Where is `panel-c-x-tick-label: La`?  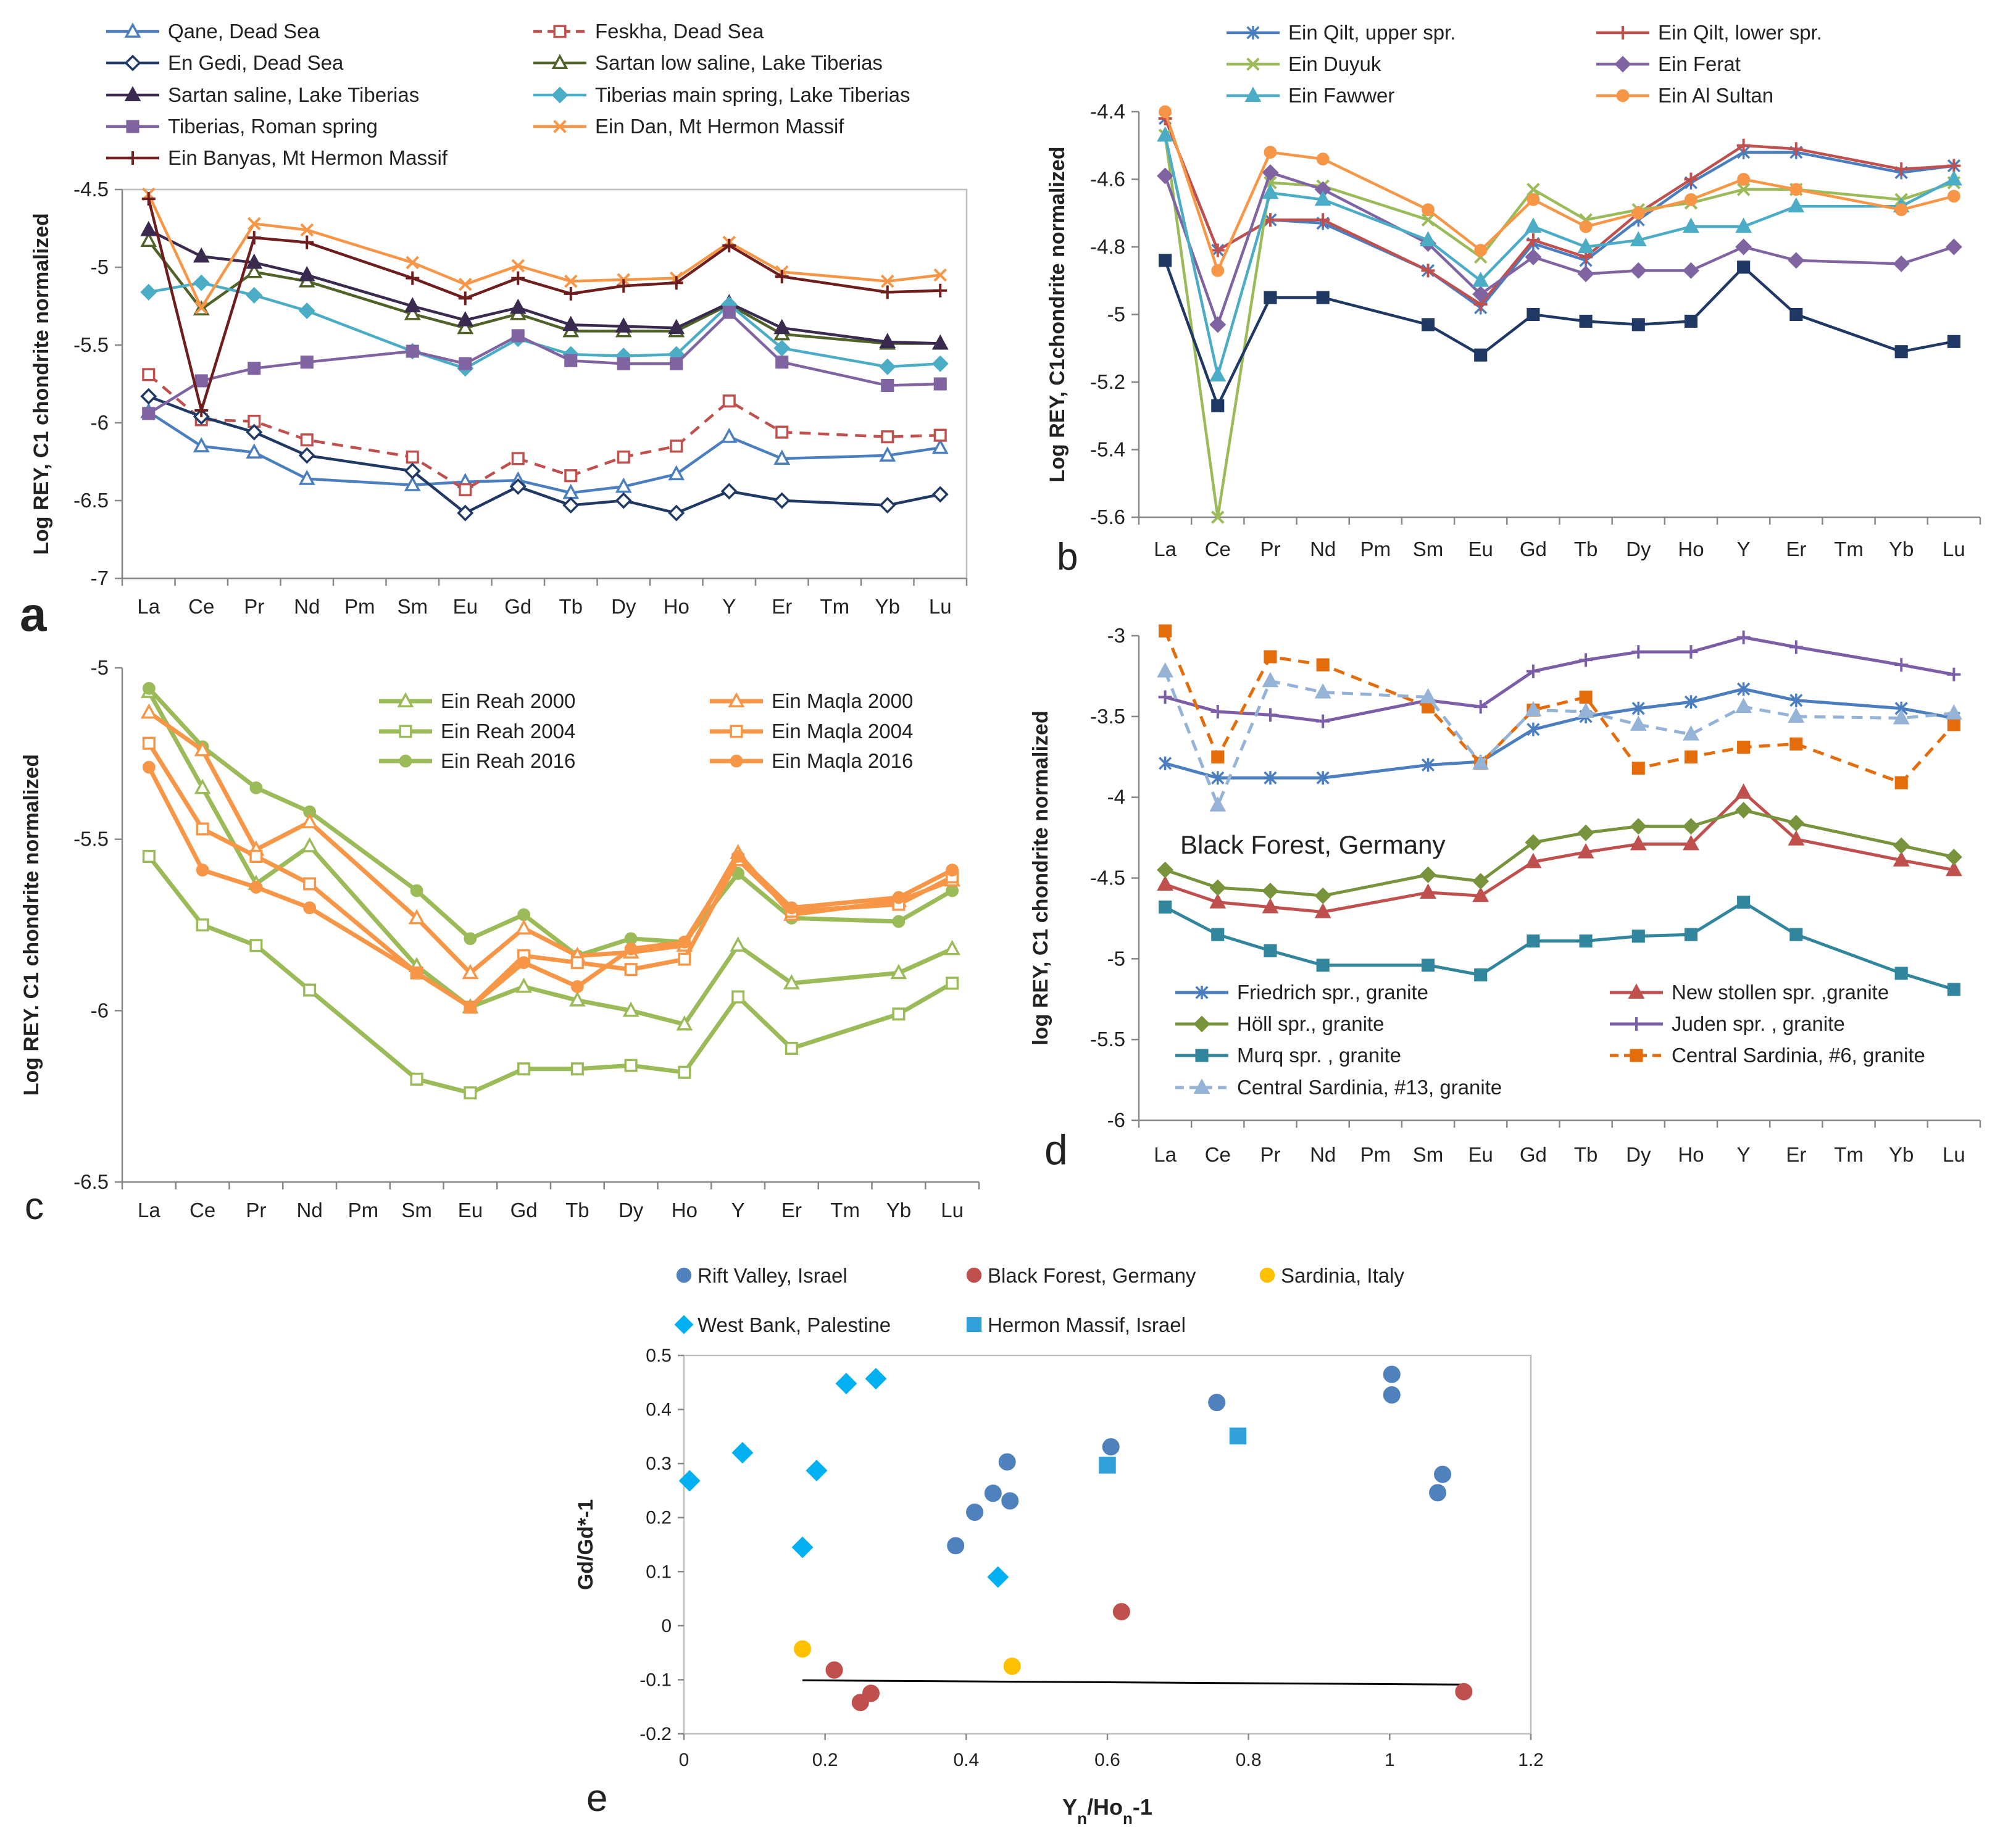
panel-c-x-tick-label: La is located at coordinates (149, 1210).